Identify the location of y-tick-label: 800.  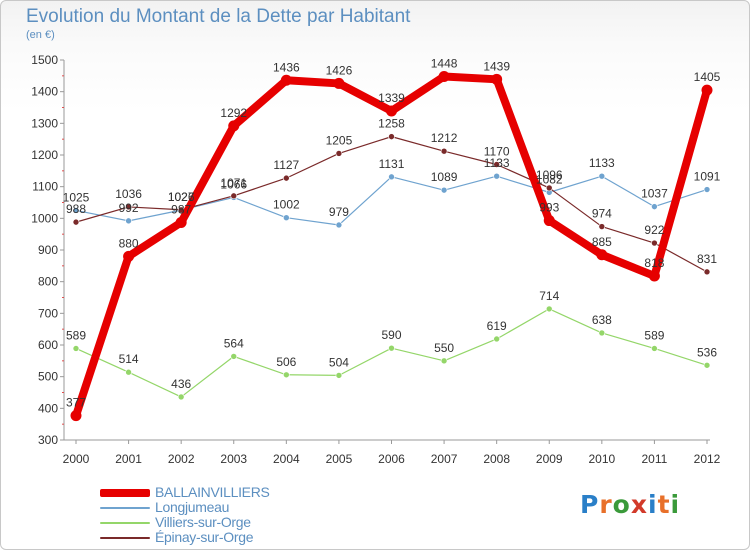
(48, 282).